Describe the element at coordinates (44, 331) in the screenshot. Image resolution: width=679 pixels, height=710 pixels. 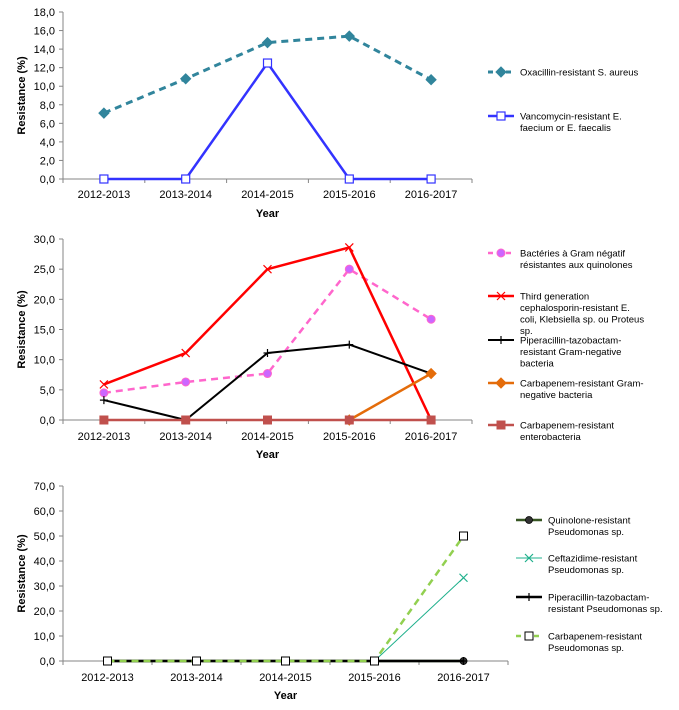
I see `y-tick-label: 15,0` at that location.